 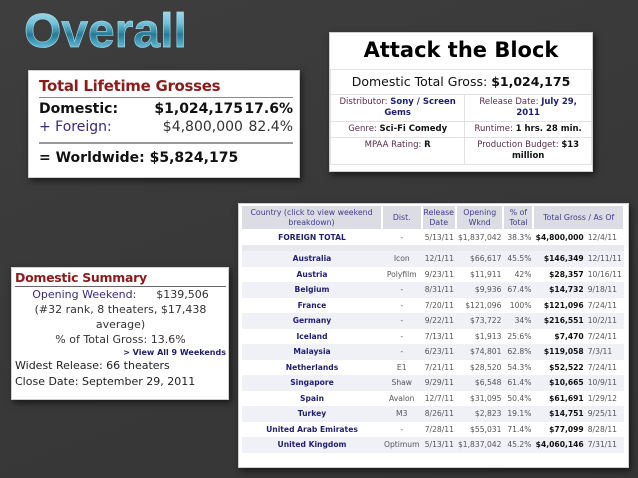 I want to click on country-link: Malaysia, so click(x=312, y=352).